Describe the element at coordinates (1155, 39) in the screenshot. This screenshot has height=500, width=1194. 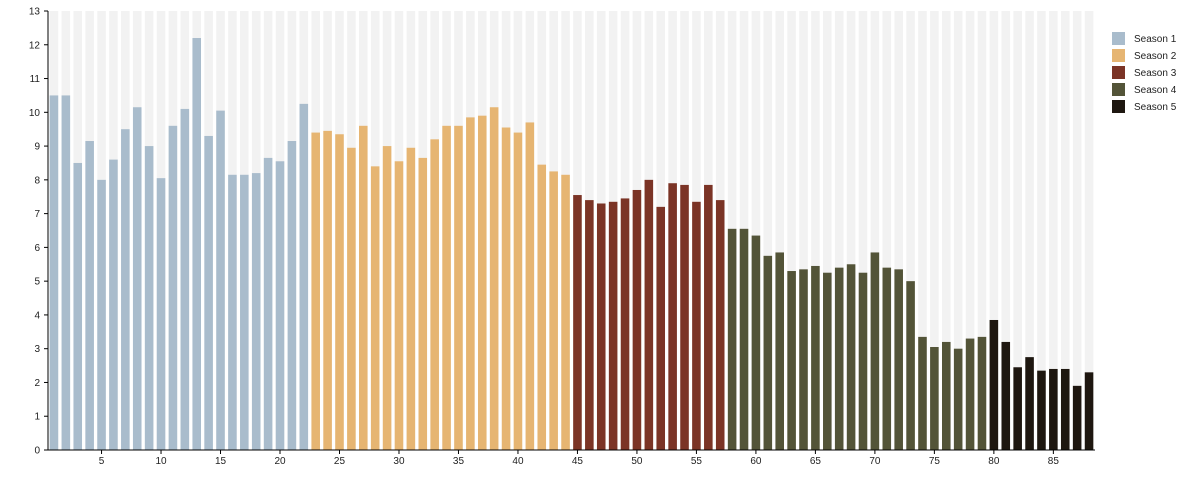
I see `legend-label-season-1: Season 1` at that location.